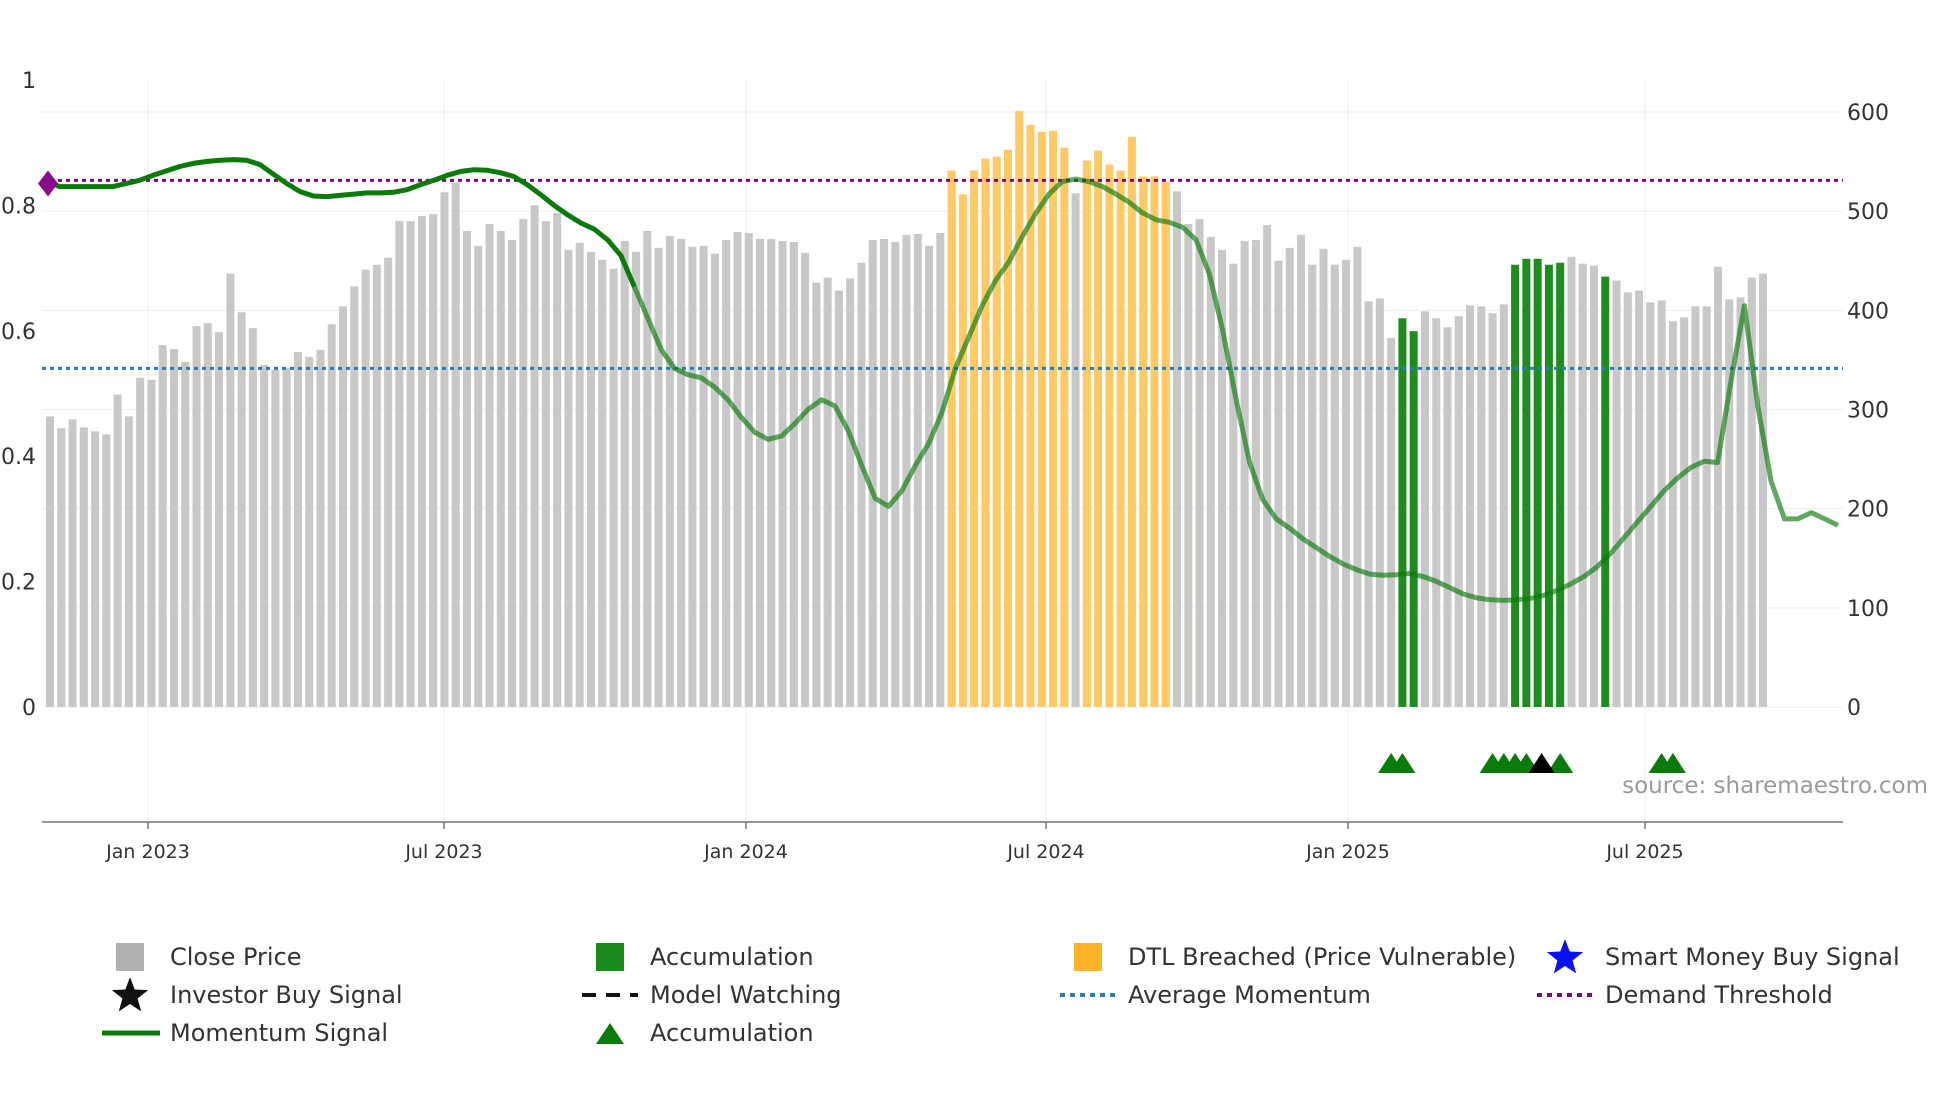 The width and height of the screenshot is (1960, 1102). What do you see at coordinates (1347, 852) in the screenshot?
I see `x-tick-label: Jan 2025` at bounding box center [1347, 852].